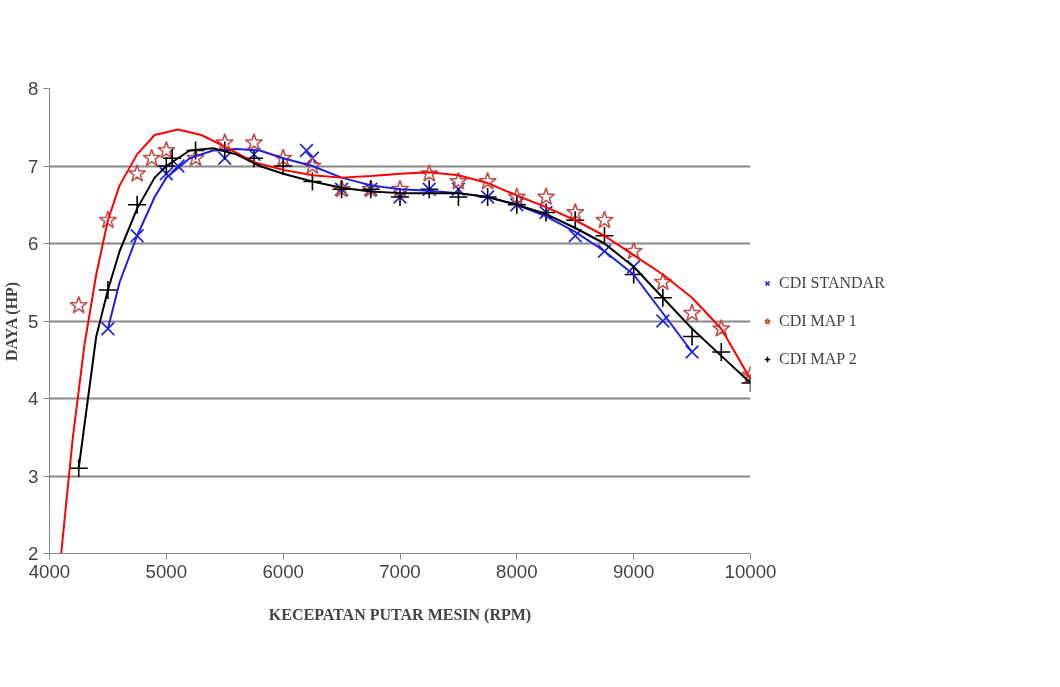  I want to click on y-tick-label: 6, so click(33, 243).